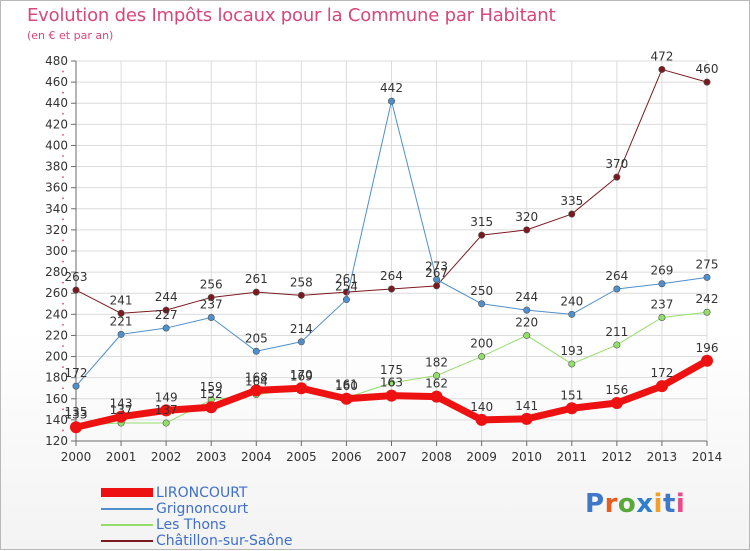 The width and height of the screenshot is (750, 551). I want to click on x-tick-label: 2003, so click(211, 457).